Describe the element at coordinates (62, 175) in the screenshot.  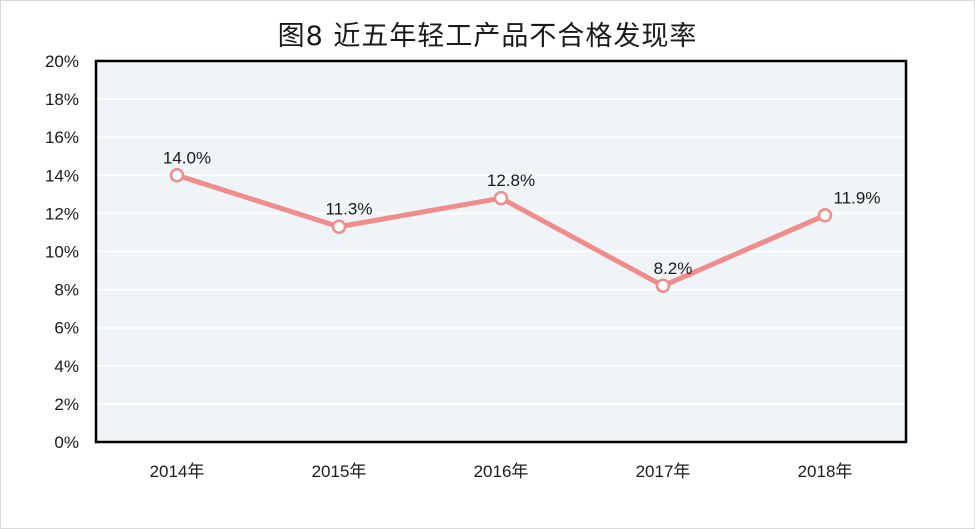
I see `y-tick-label: 14%` at that location.